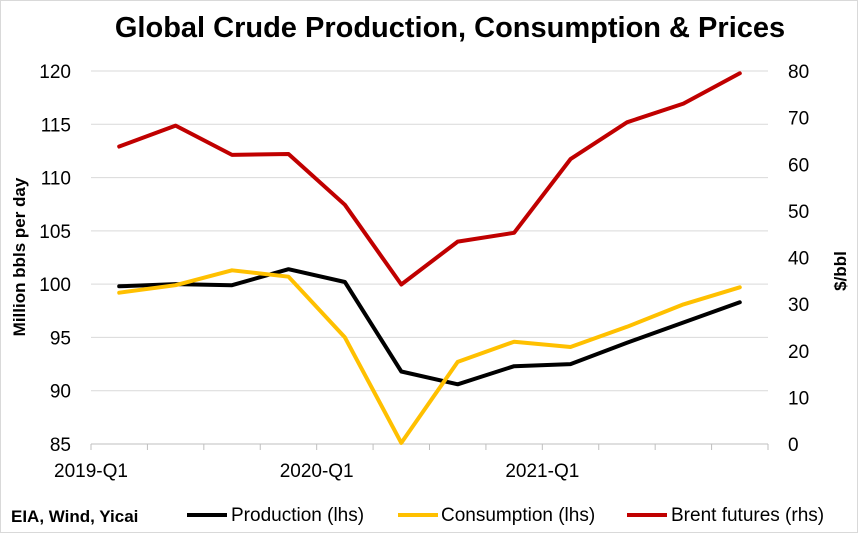 The width and height of the screenshot is (860, 539). I want to click on y-left-tick-label: 95, so click(60, 338).